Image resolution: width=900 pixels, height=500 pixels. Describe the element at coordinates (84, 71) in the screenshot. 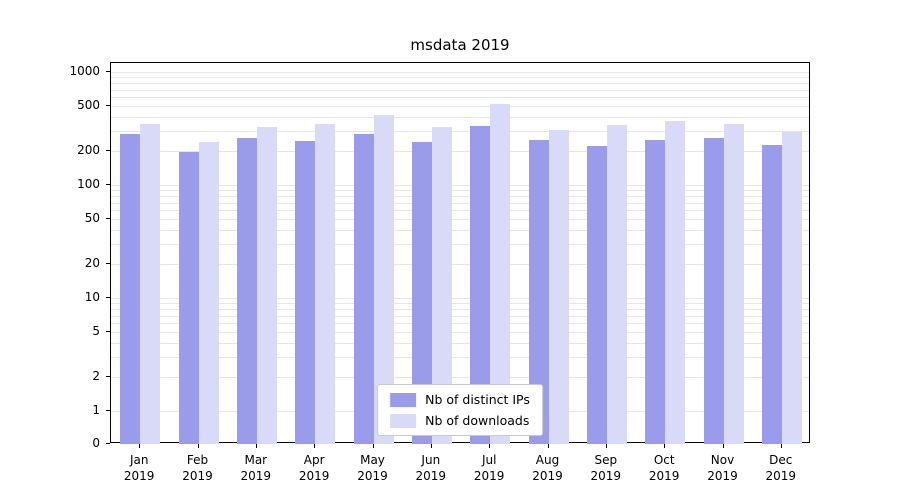

I see `y-tick-label: 1000` at that location.